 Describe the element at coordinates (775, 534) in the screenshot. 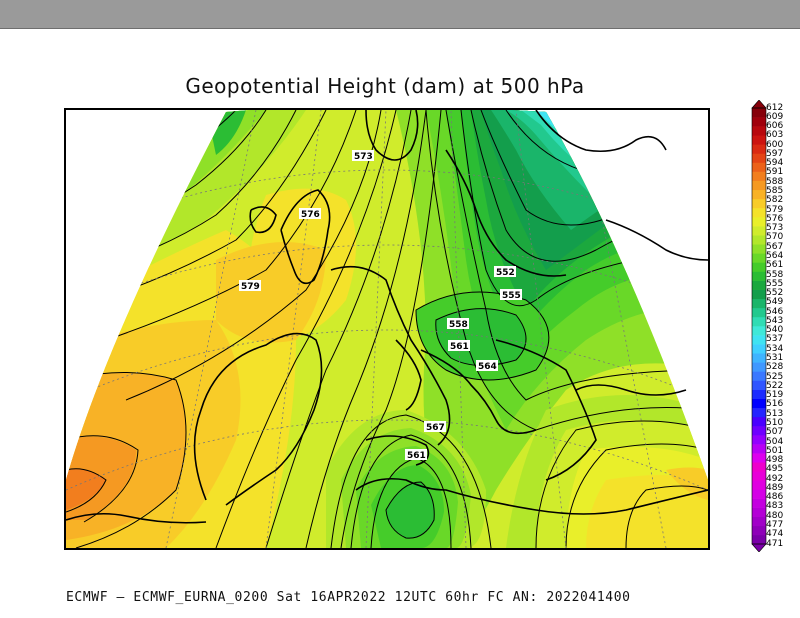

I see `colorbar-tick-label: 474` at that location.